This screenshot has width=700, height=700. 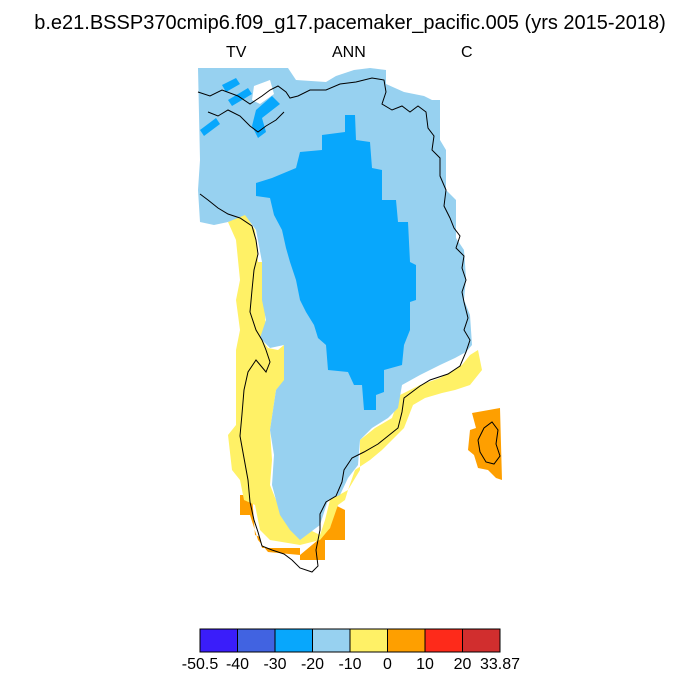 What do you see at coordinates (236, 52) in the screenshot?
I see `variable-label: TV` at bounding box center [236, 52].